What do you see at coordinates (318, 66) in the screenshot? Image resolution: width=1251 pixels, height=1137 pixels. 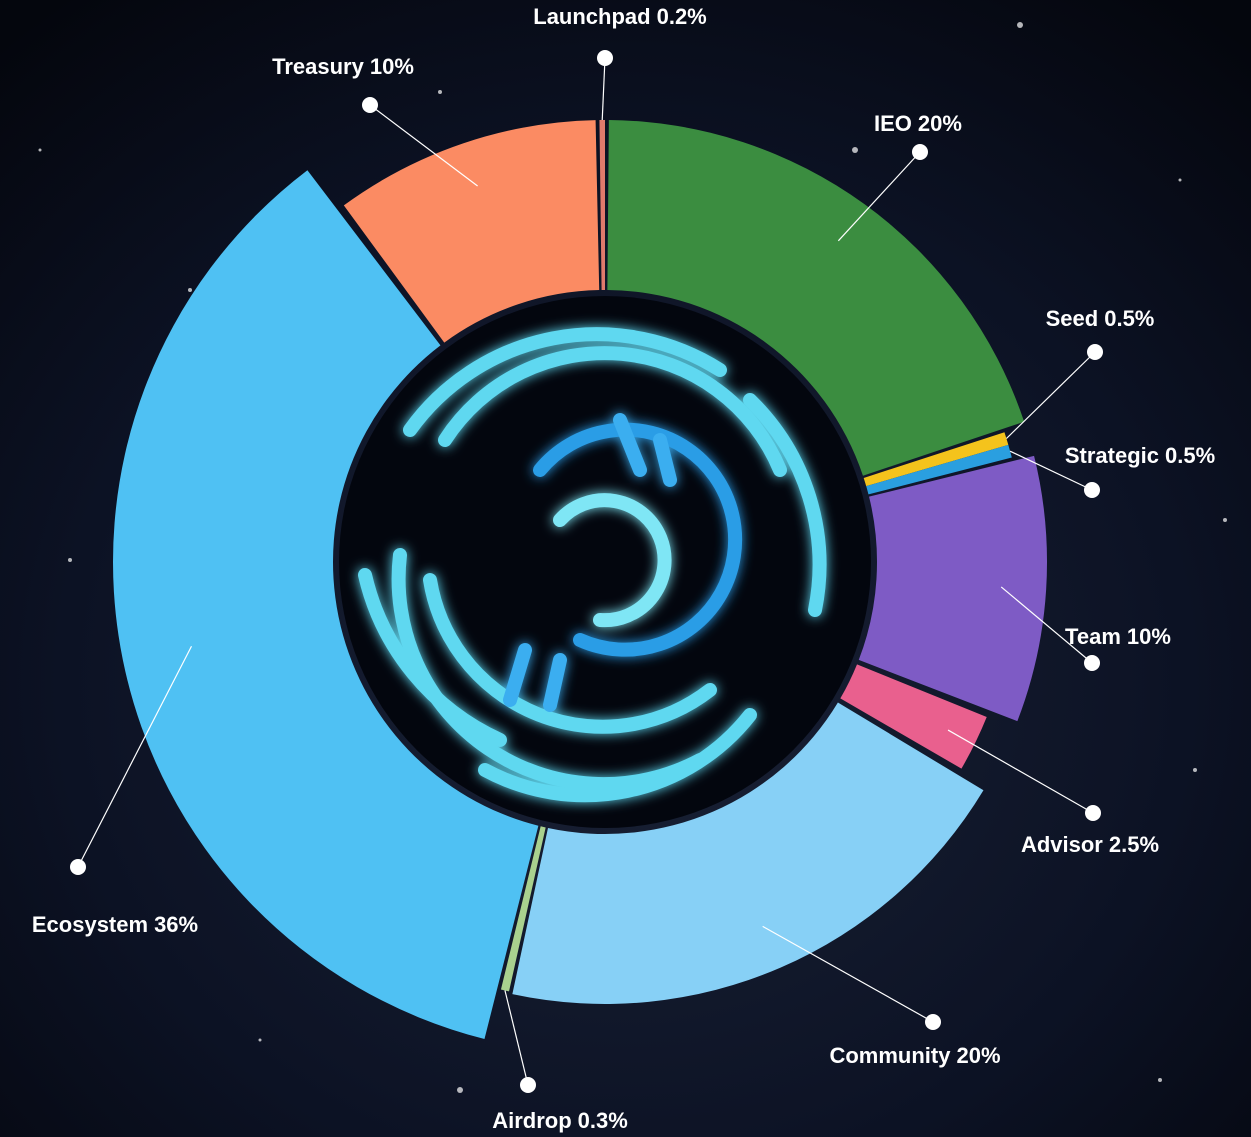 I see `category-name: Treasury` at bounding box center [318, 66].